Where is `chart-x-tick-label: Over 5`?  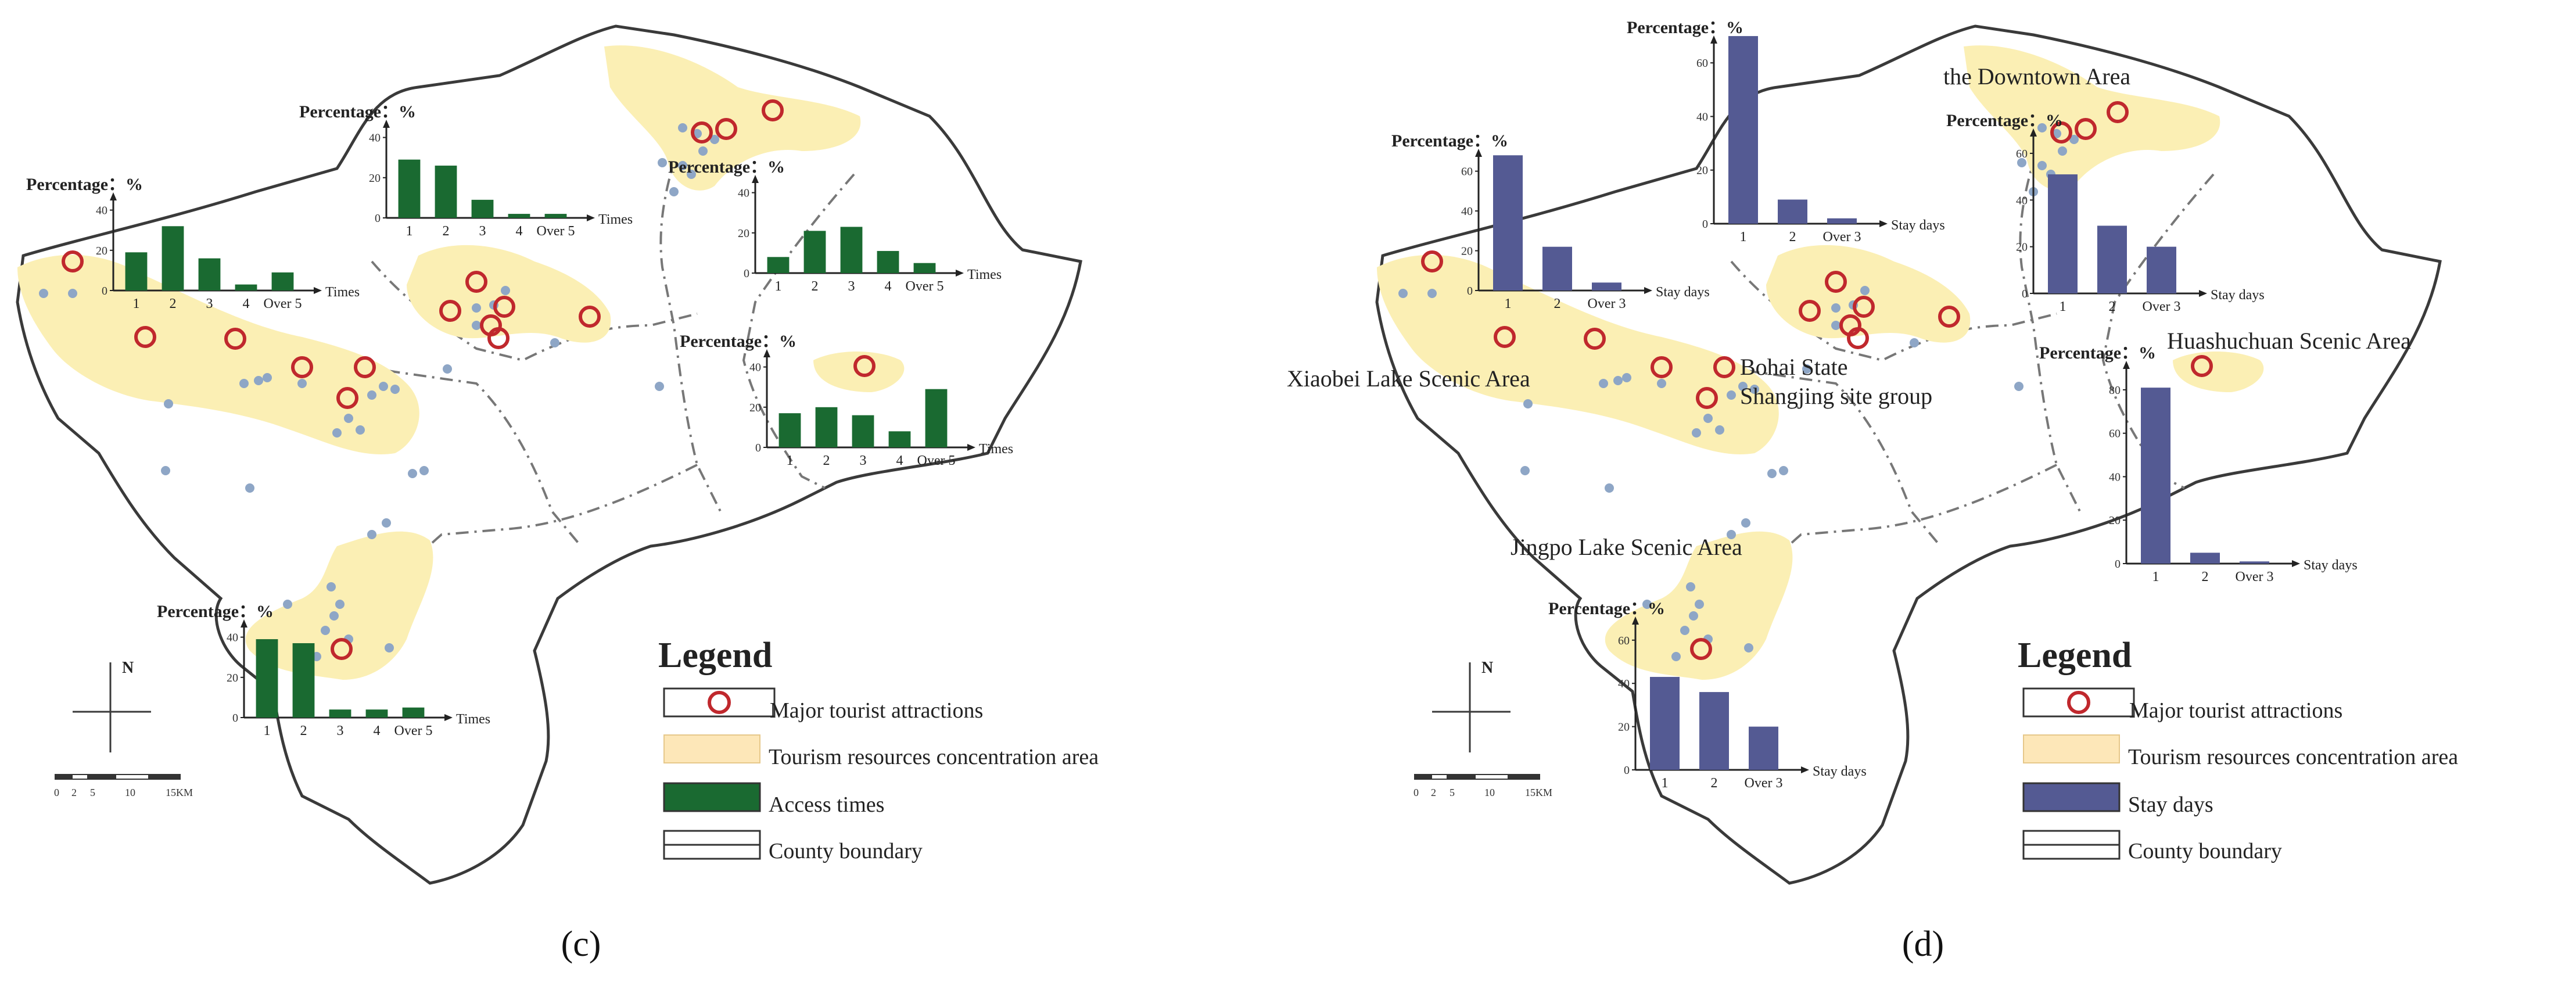 chart-x-tick-label: Over 5 is located at coordinates (413, 731).